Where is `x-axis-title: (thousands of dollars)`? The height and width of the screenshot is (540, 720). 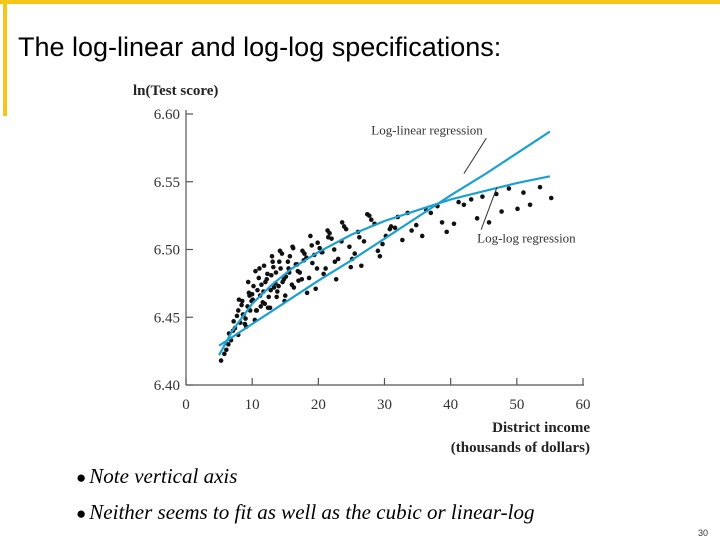 x-axis-title: (thousands of dollars) is located at coordinates (520, 448).